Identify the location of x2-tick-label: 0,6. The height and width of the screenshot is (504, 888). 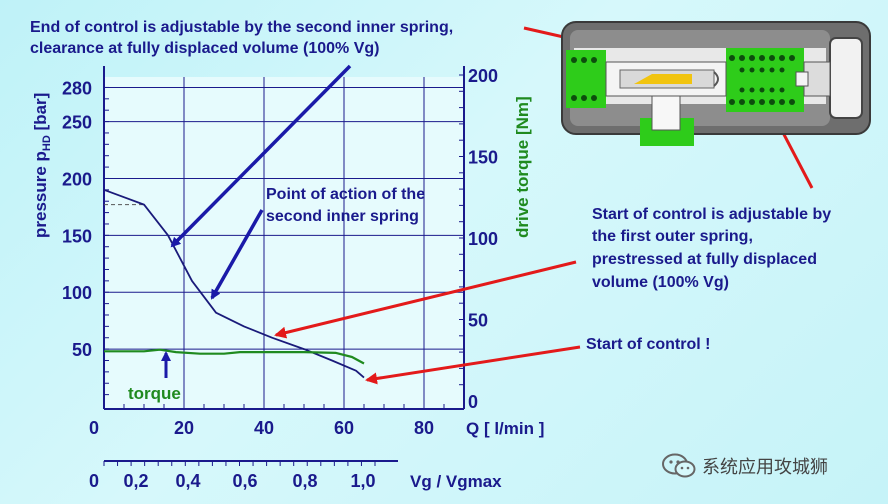
(244, 481).